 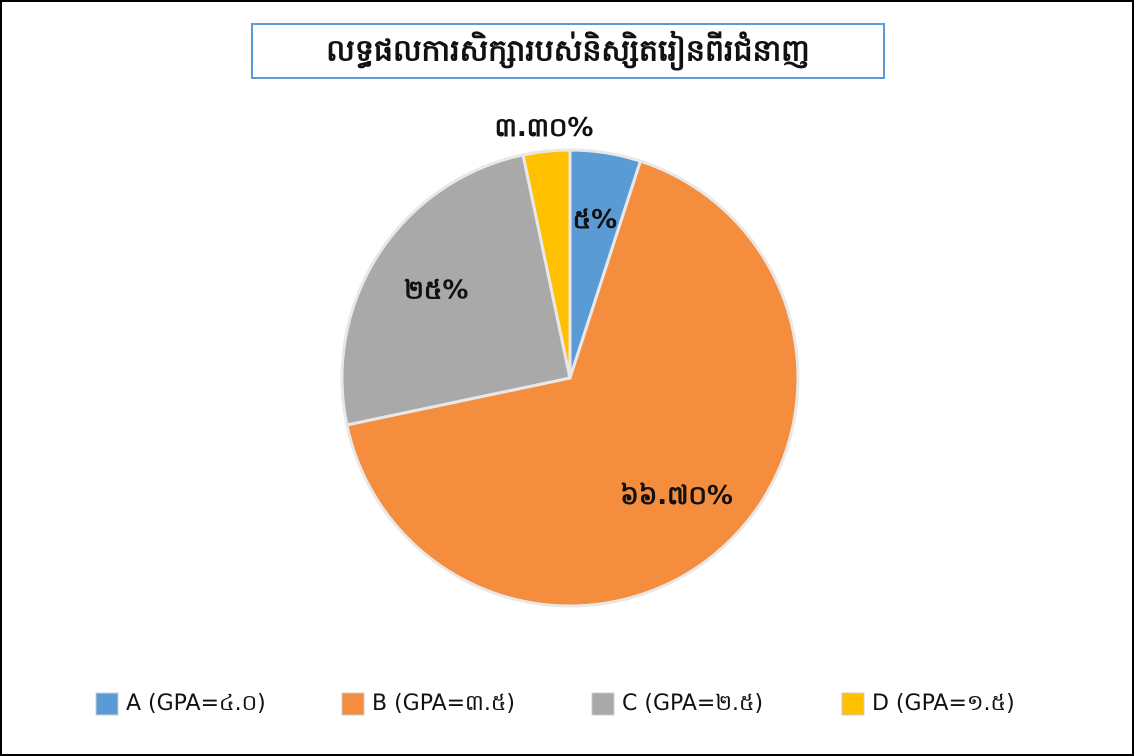 I want to click on data-label: ៣.៣០%, so click(x=544, y=128).